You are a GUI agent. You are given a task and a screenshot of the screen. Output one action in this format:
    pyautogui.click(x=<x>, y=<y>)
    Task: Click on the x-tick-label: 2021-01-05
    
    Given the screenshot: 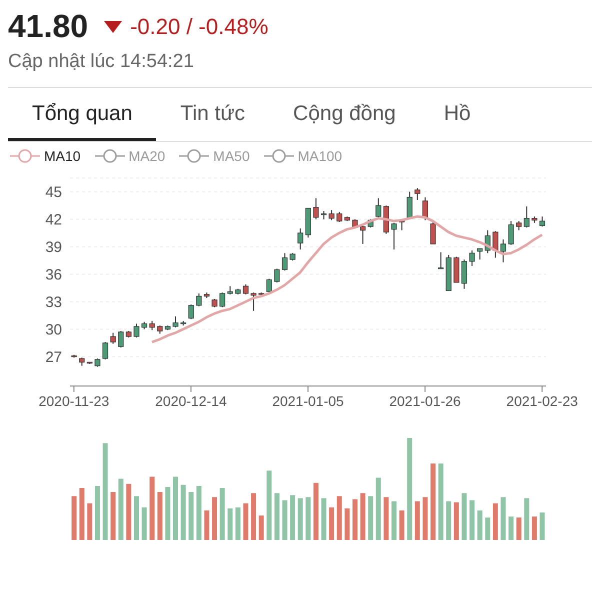 What is the action you would take?
    pyautogui.click(x=308, y=401)
    